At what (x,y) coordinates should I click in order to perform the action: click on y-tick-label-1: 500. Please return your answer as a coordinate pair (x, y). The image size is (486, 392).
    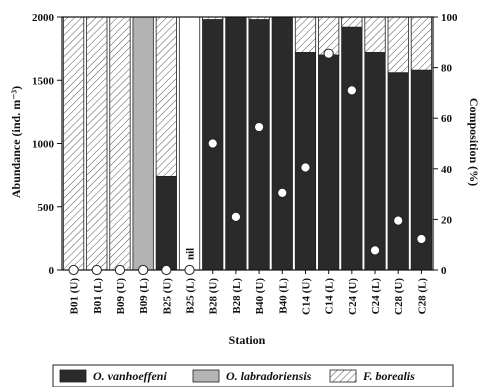
    Looking at the image, I should click on (46, 208).